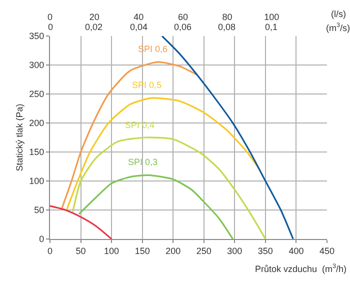 This screenshot has width=350, height=281. Describe the element at coordinates (296, 251) in the screenshot. I see `x-tick-label: 400` at that location.